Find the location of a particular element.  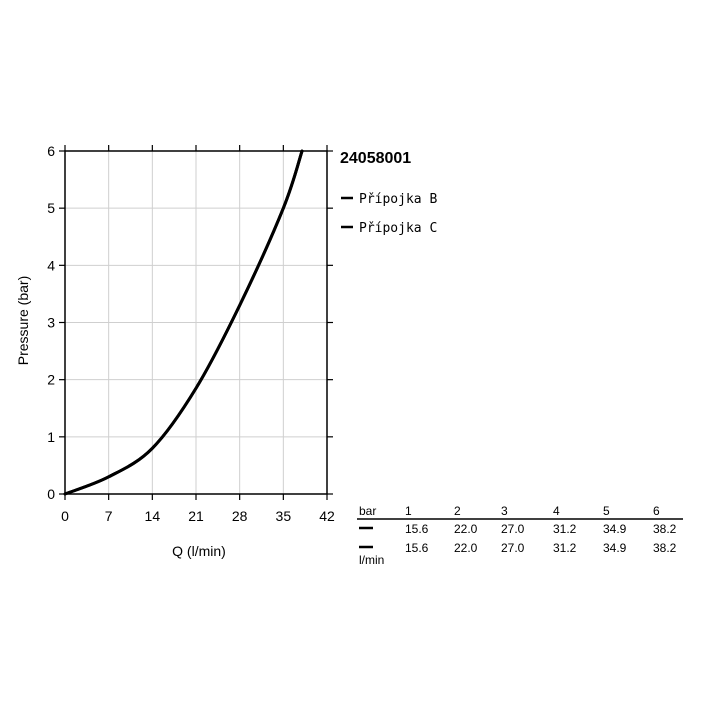

x-tick-label: 42 is located at coordinates (327, 516).